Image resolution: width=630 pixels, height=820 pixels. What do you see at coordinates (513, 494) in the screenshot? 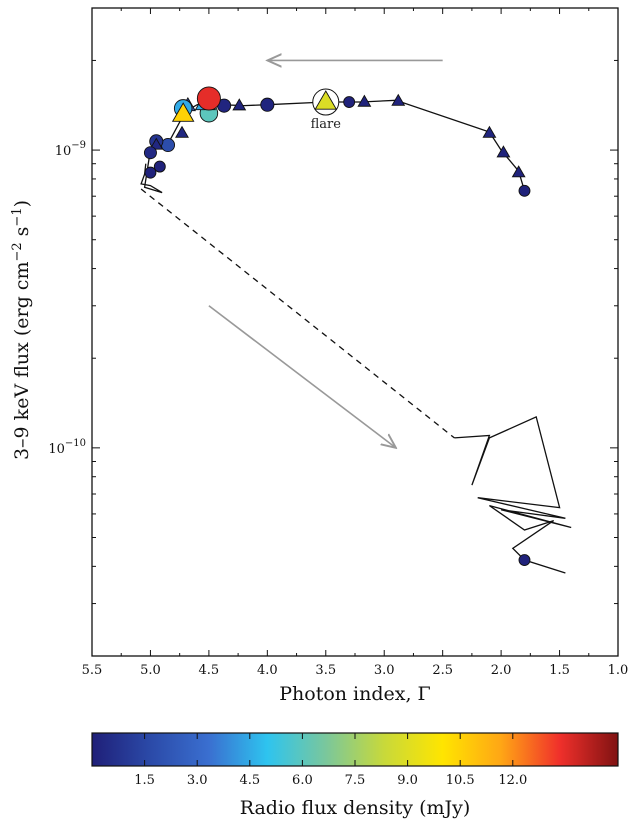
I see `decay-track` at bounding box center [513, 494].